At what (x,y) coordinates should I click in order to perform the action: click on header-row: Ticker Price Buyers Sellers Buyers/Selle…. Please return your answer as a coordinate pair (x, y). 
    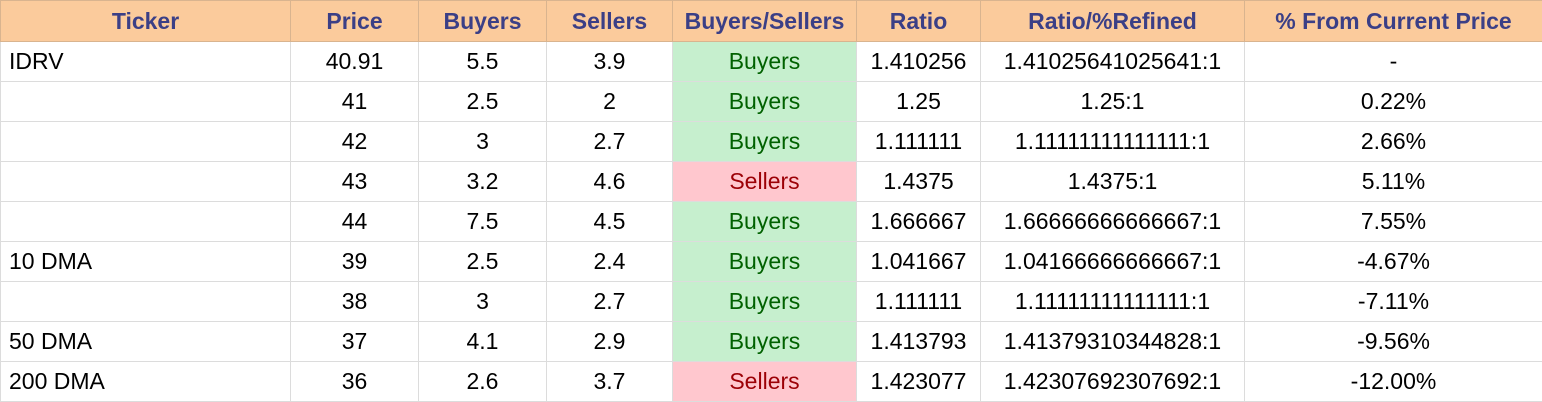
    Looking at the image, I should click on (771, 21).